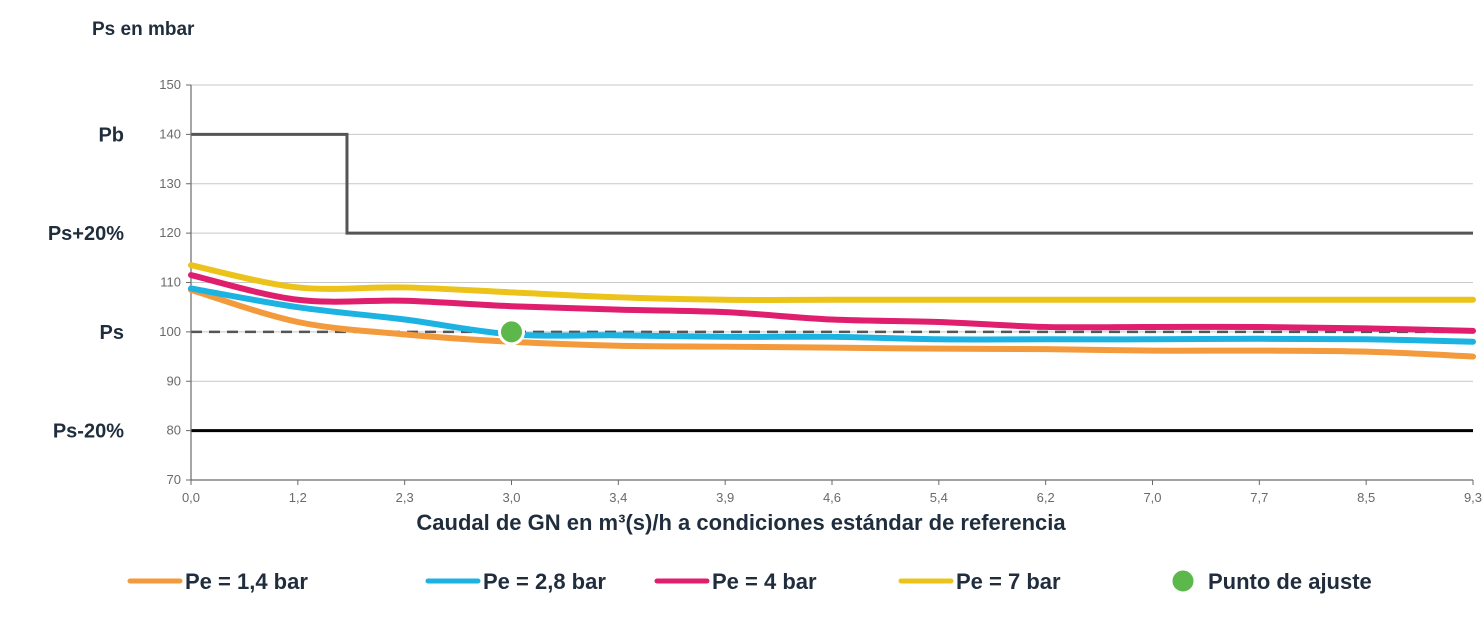 Image resolution: width=1483 pixels, height=622 pixels. Describe the element at coordinates (298, 497) in the screenshot. I see `x-tick-label: 1,2` at that location.